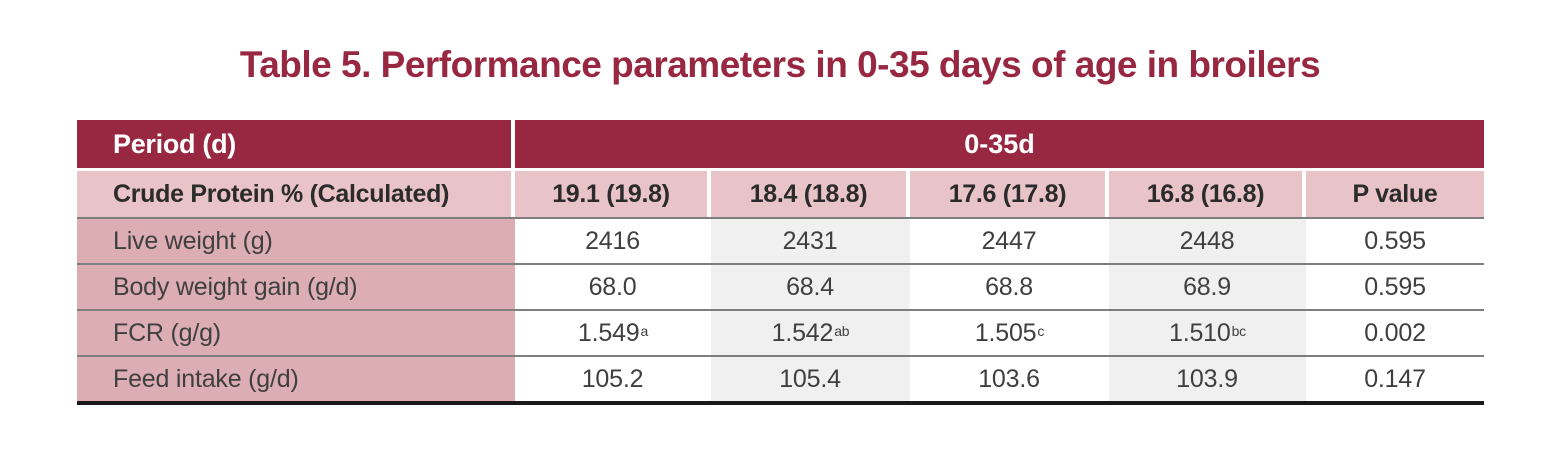  I want to click on row-label-cell: FCR (g/g), so click(296, 333).